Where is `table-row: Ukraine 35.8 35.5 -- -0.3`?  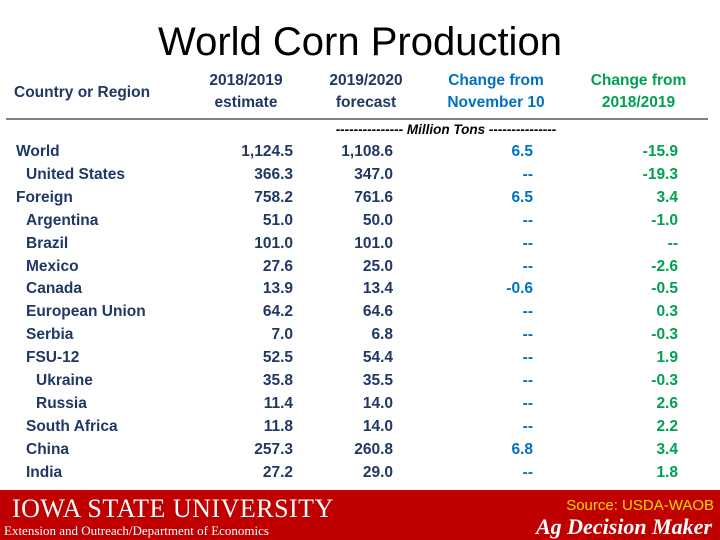 table-row: Ukraine 35.8 35.5 -- -0.3 is located at coordinates (357, 380).